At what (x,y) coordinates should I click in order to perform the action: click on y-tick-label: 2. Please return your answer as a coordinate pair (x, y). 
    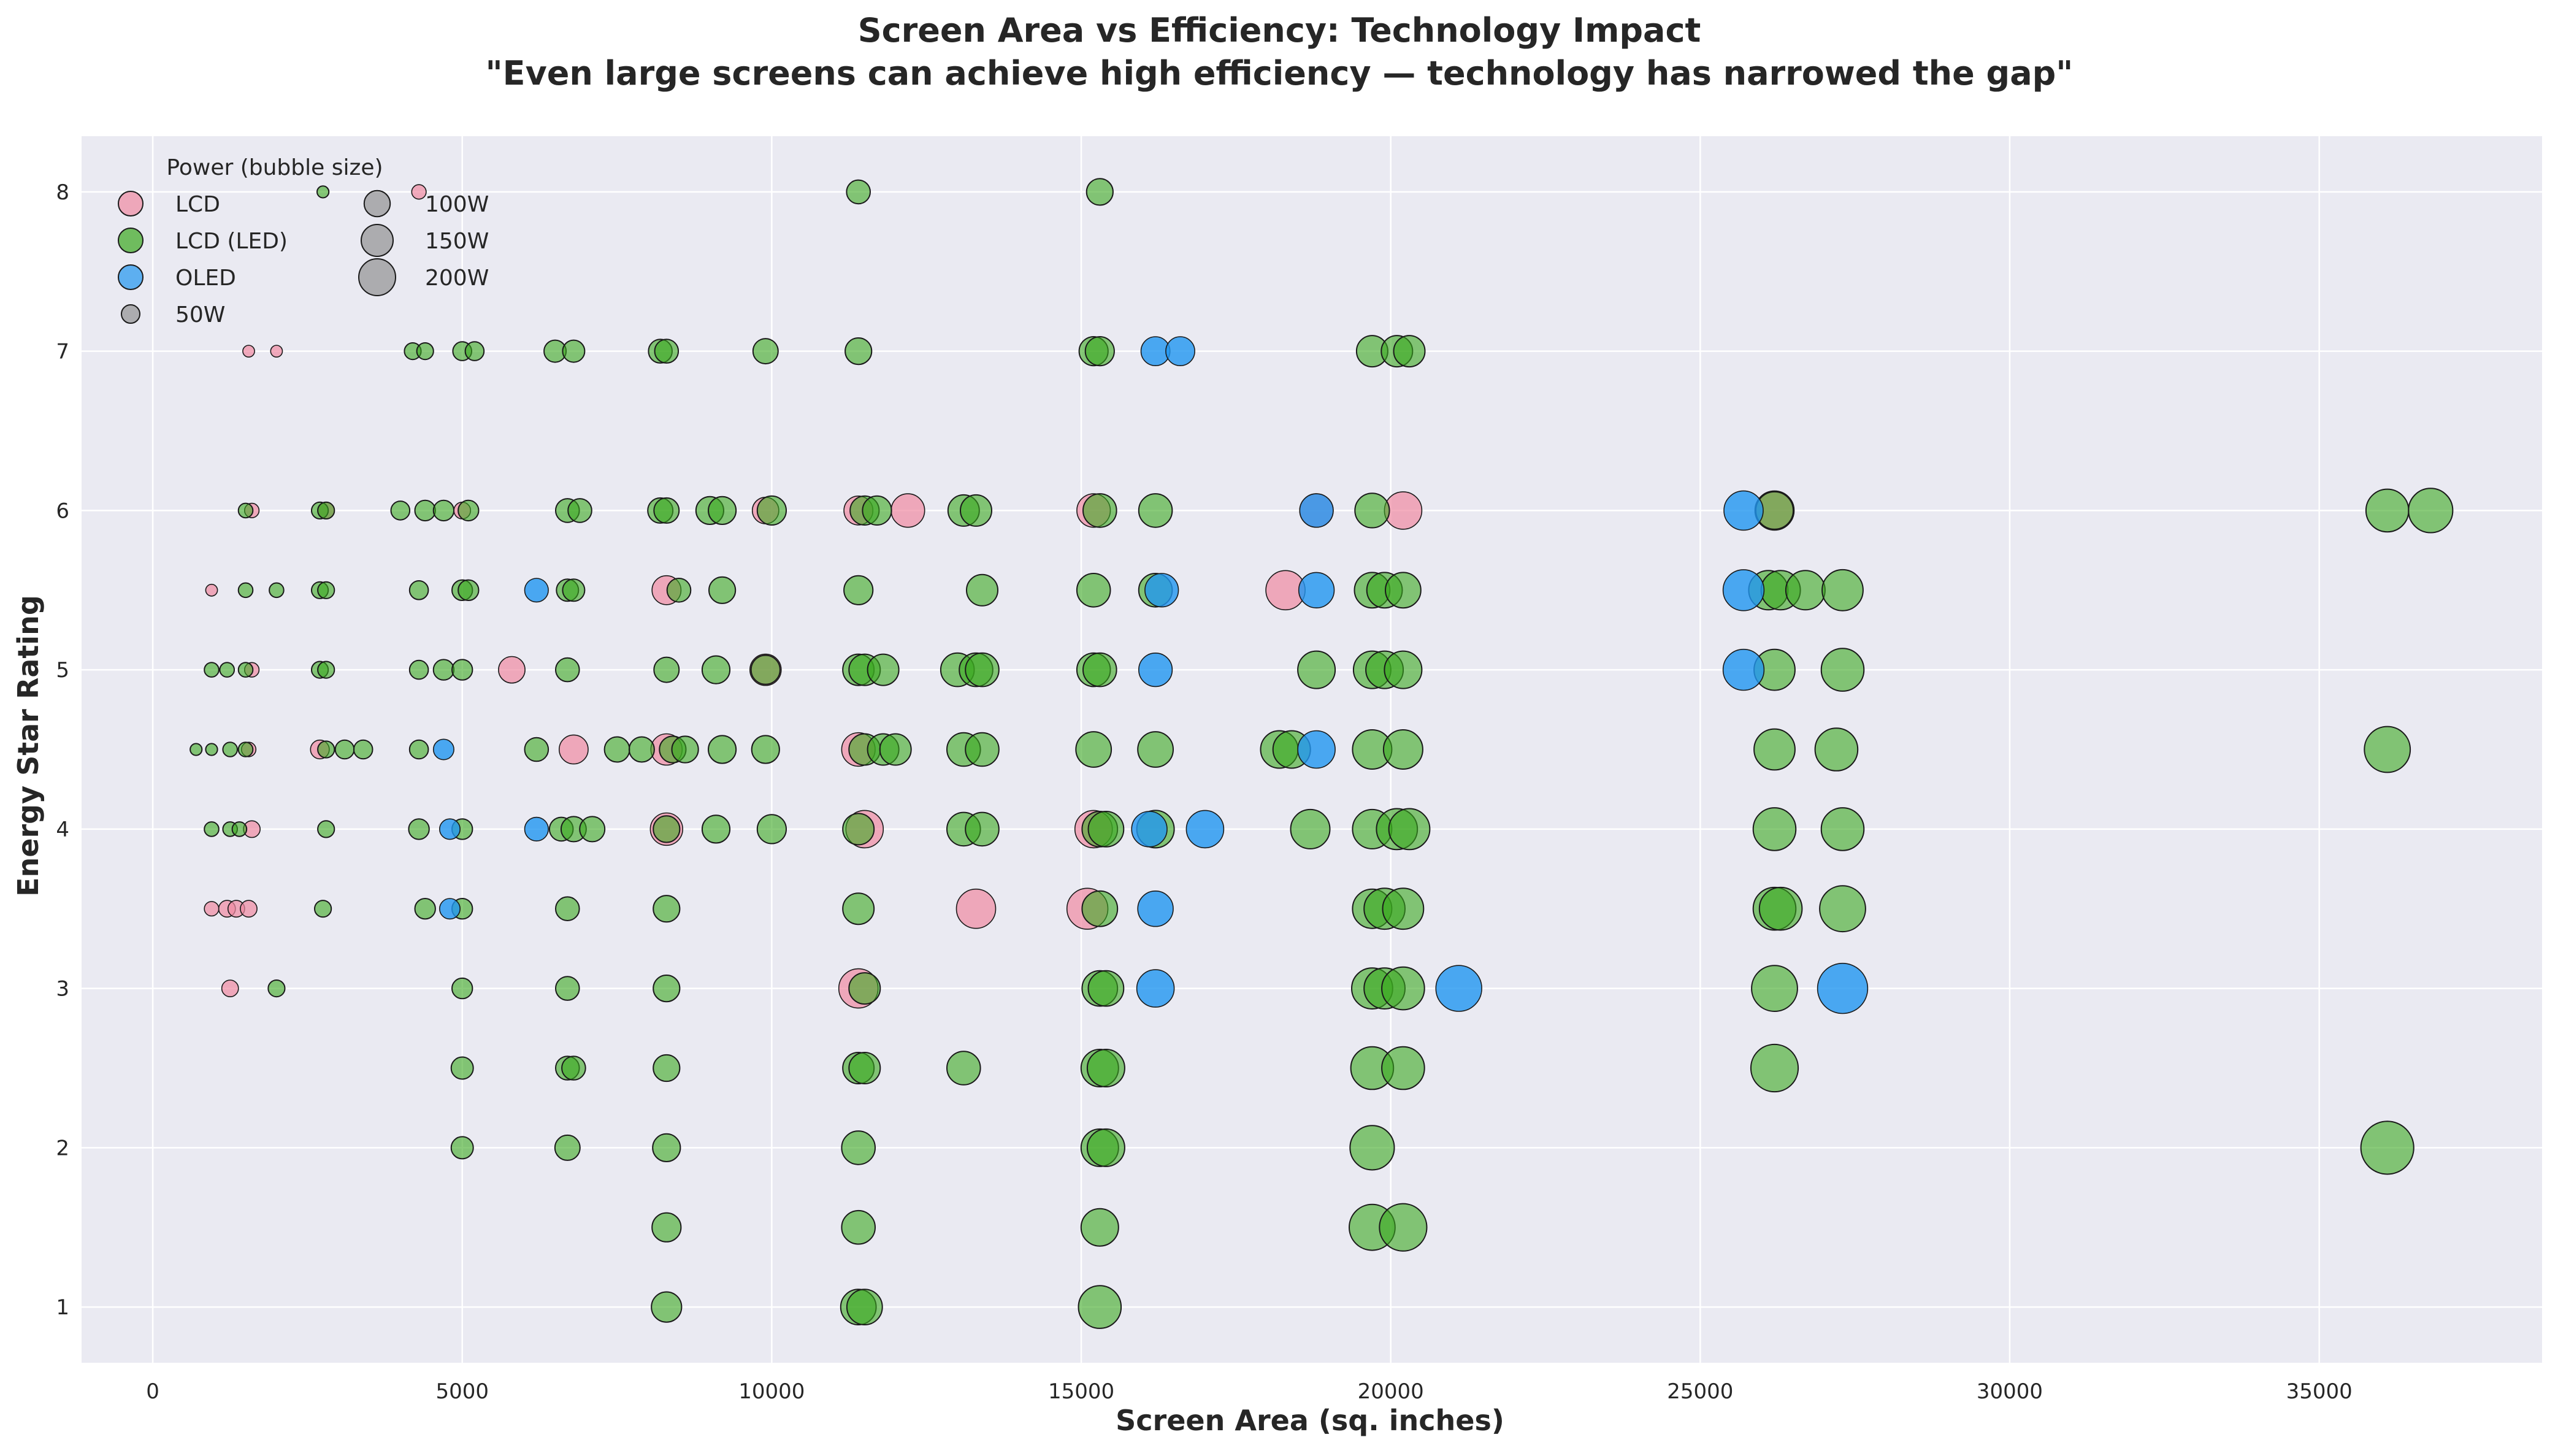
    Looking at the image, I should click on (63, 1148).